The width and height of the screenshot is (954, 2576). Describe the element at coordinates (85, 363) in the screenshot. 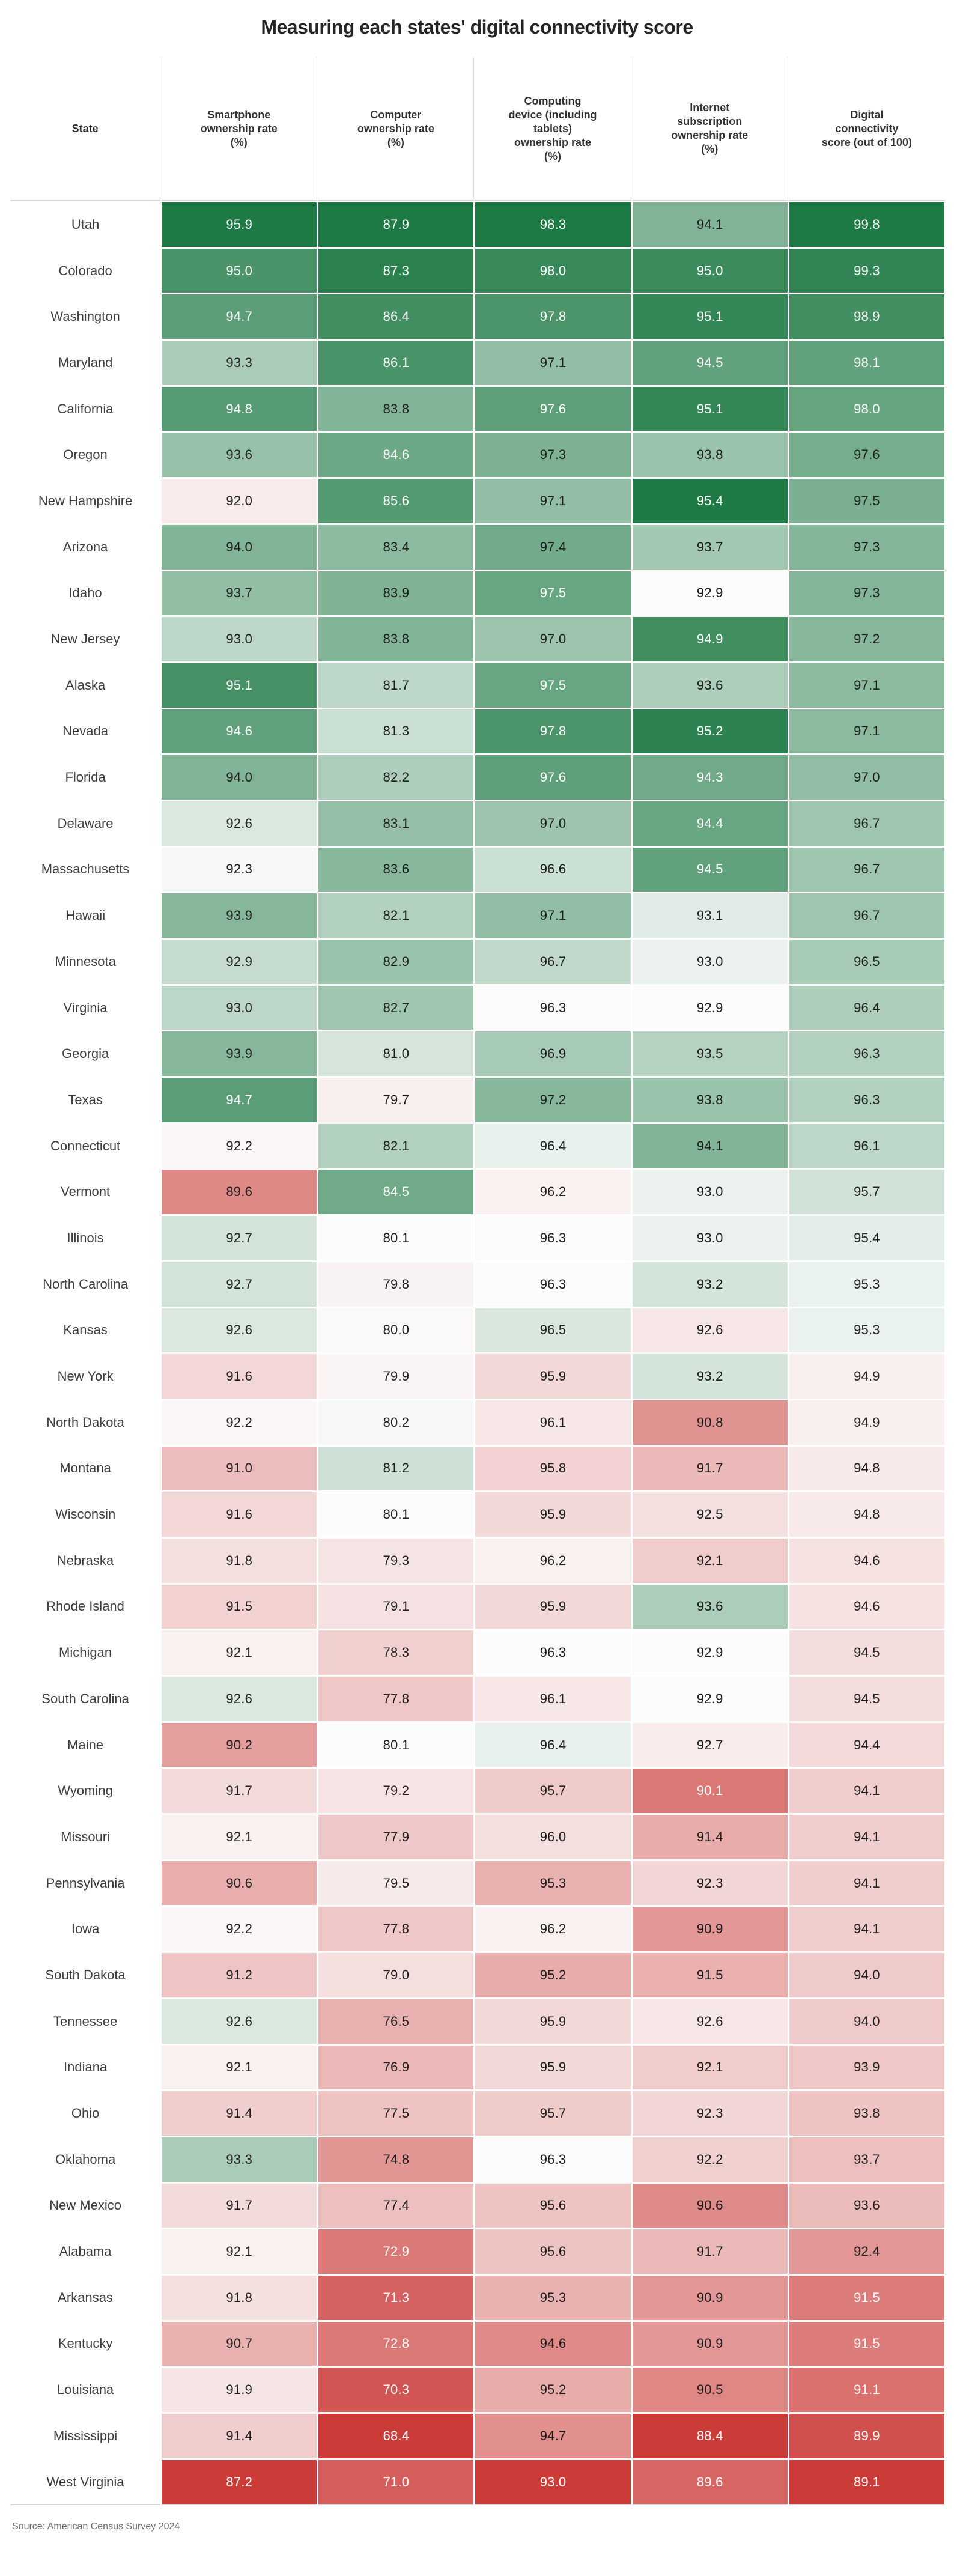

I see `state-cell: Maryland` at that location.